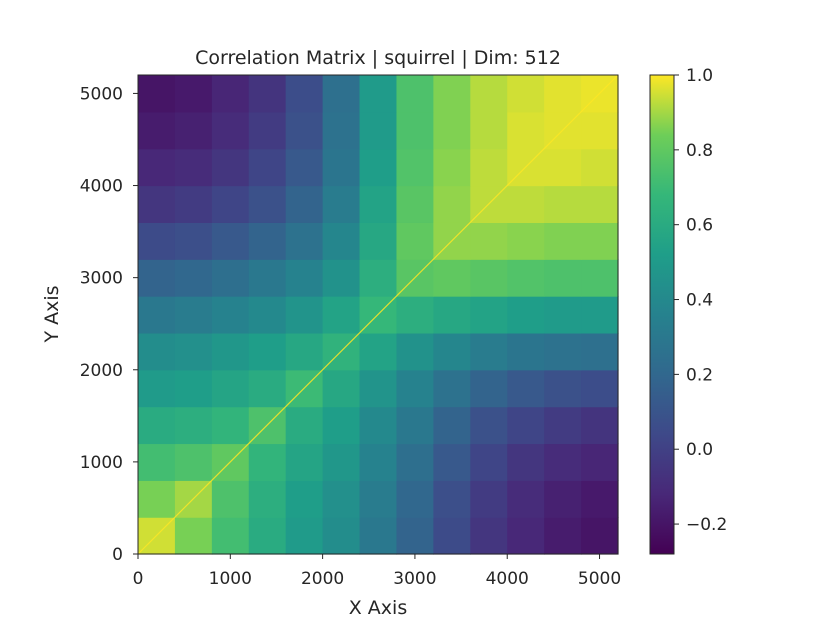  I want to click on y-tick-label: 0, so click(117, 555).